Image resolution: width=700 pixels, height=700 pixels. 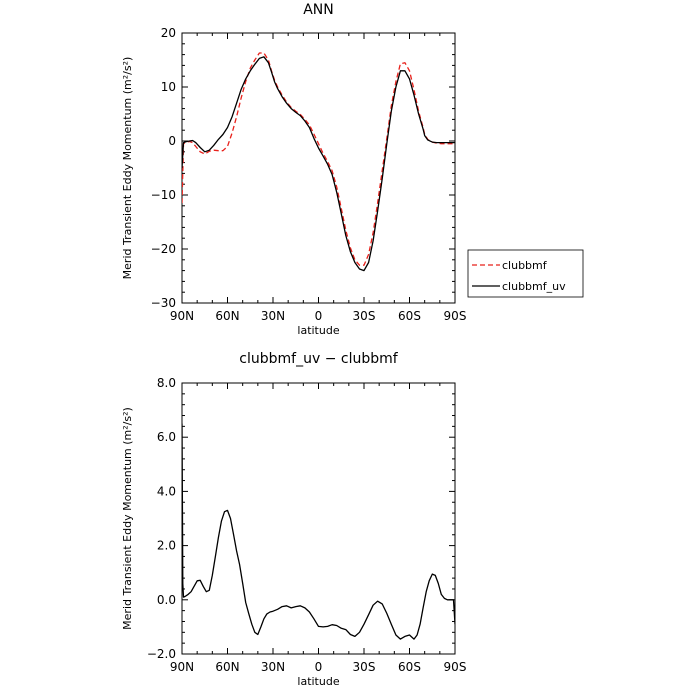 I want to click on y-tick-label: 4.0, so click(x=166, y=491).